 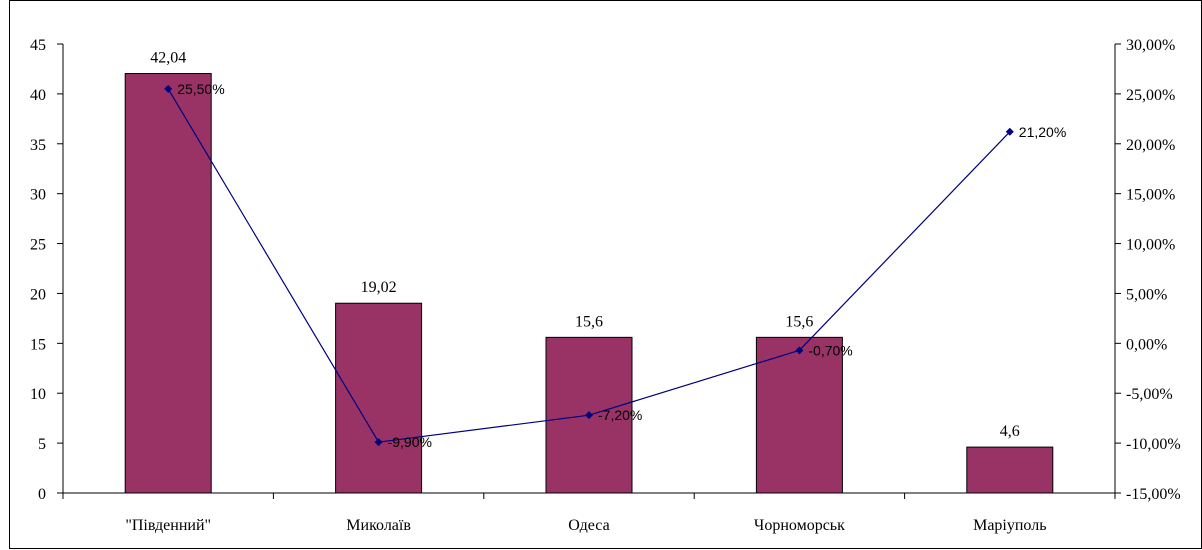 What do you see at coordinates (1153, 444) in the screenshot?
I see `right-tick-label: -10,00%` at bounding box center [1153, 444].